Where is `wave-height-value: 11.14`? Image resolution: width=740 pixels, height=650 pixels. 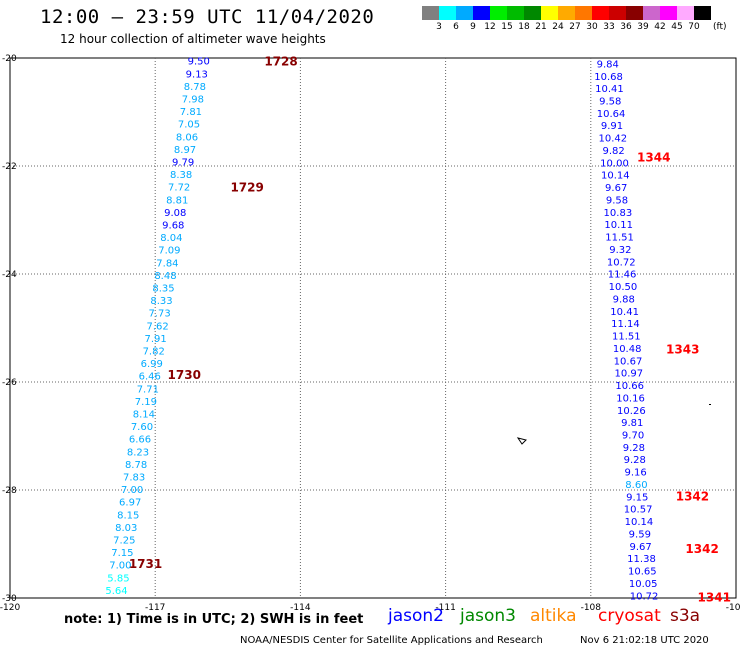 wave-height-value: 11.14 is located at coordinates (625, 324).